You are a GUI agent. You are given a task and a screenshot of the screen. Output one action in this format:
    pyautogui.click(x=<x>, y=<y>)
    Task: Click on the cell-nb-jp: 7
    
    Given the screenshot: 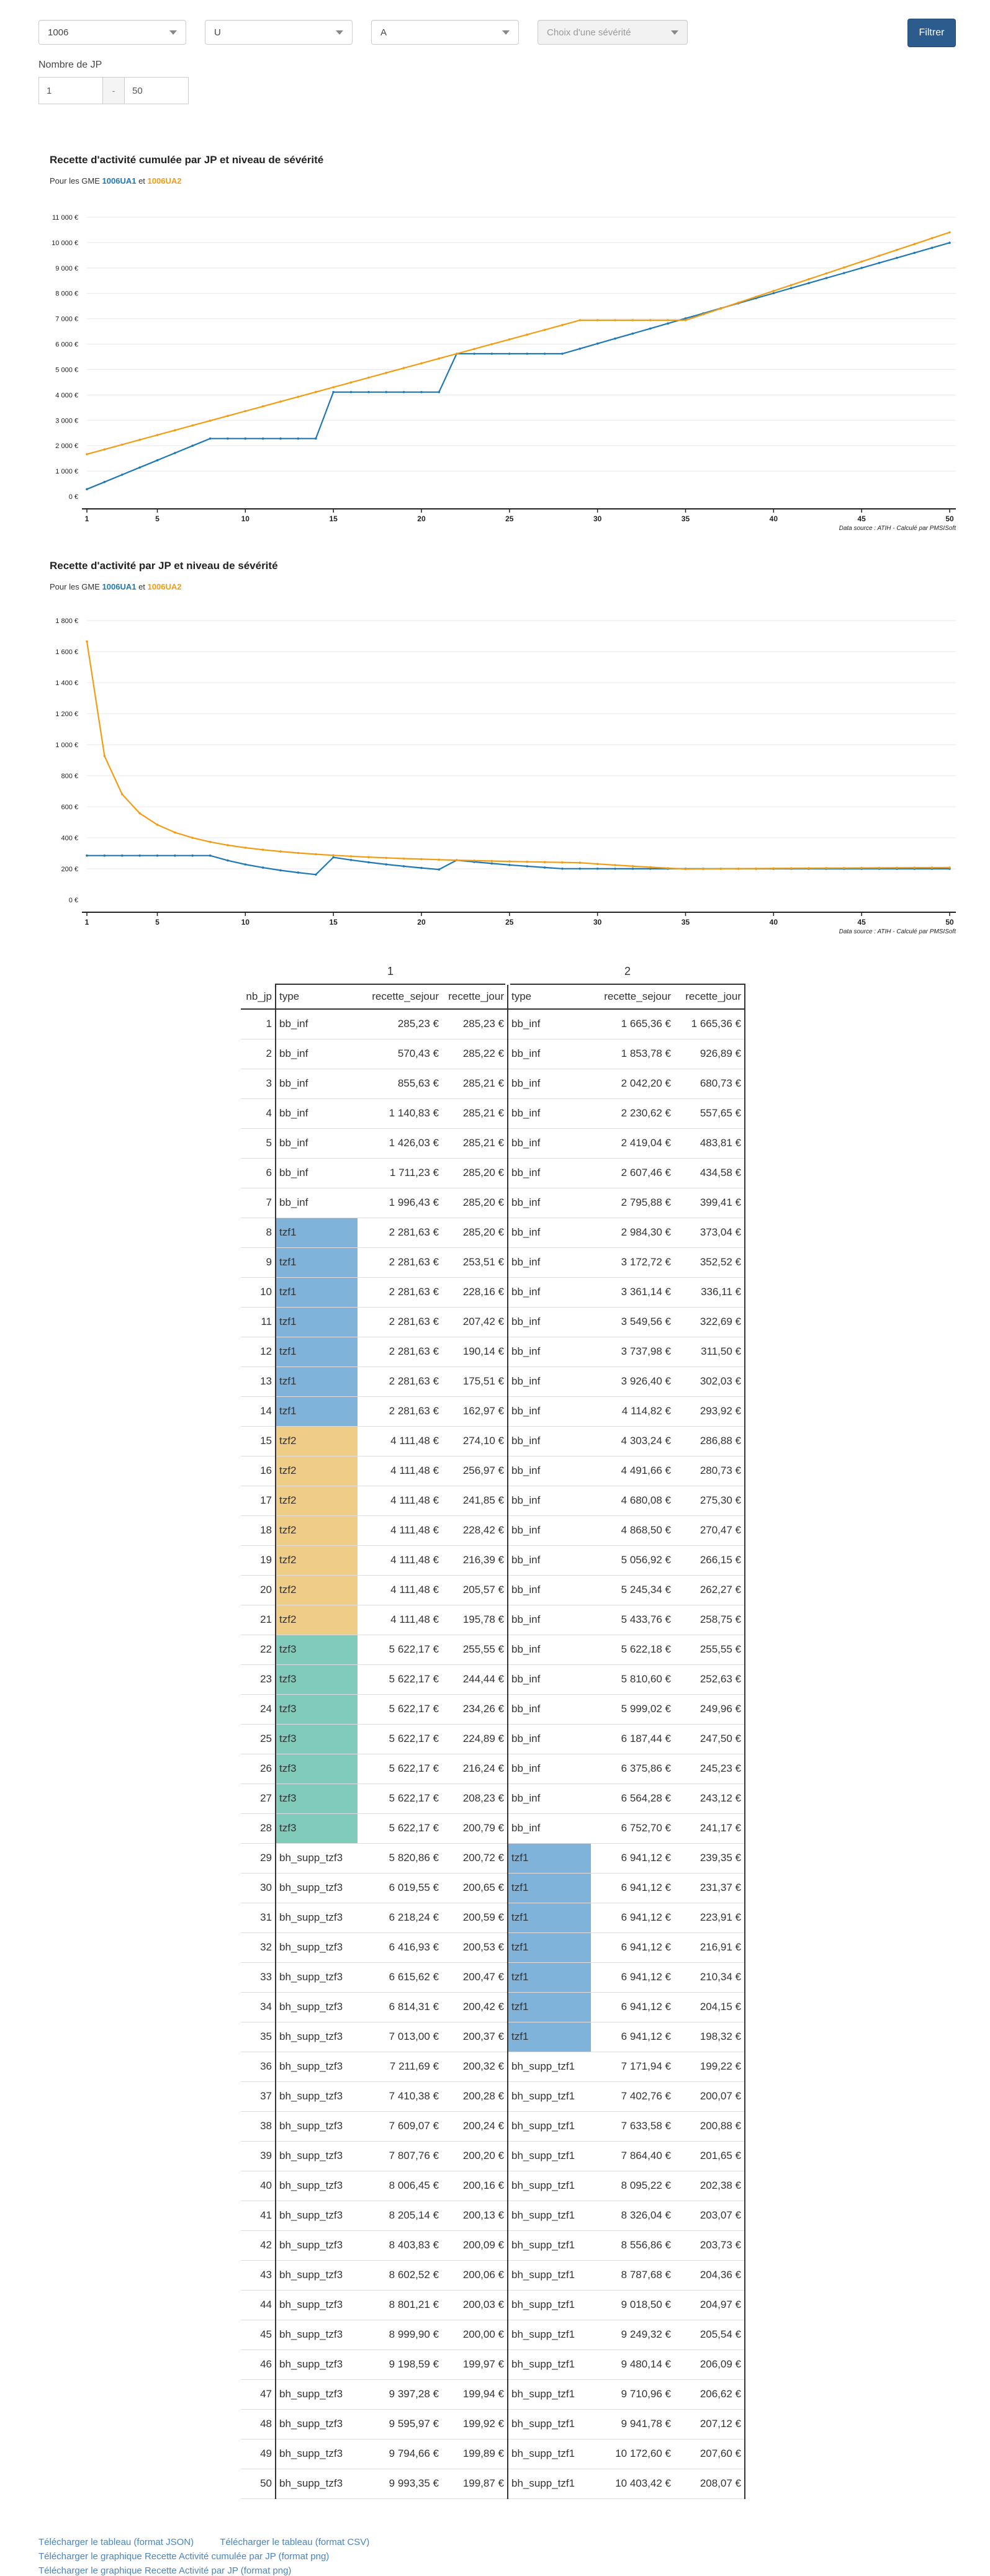 What is the action you would take?
    pyautogui.click(x=258, y=1203)
    